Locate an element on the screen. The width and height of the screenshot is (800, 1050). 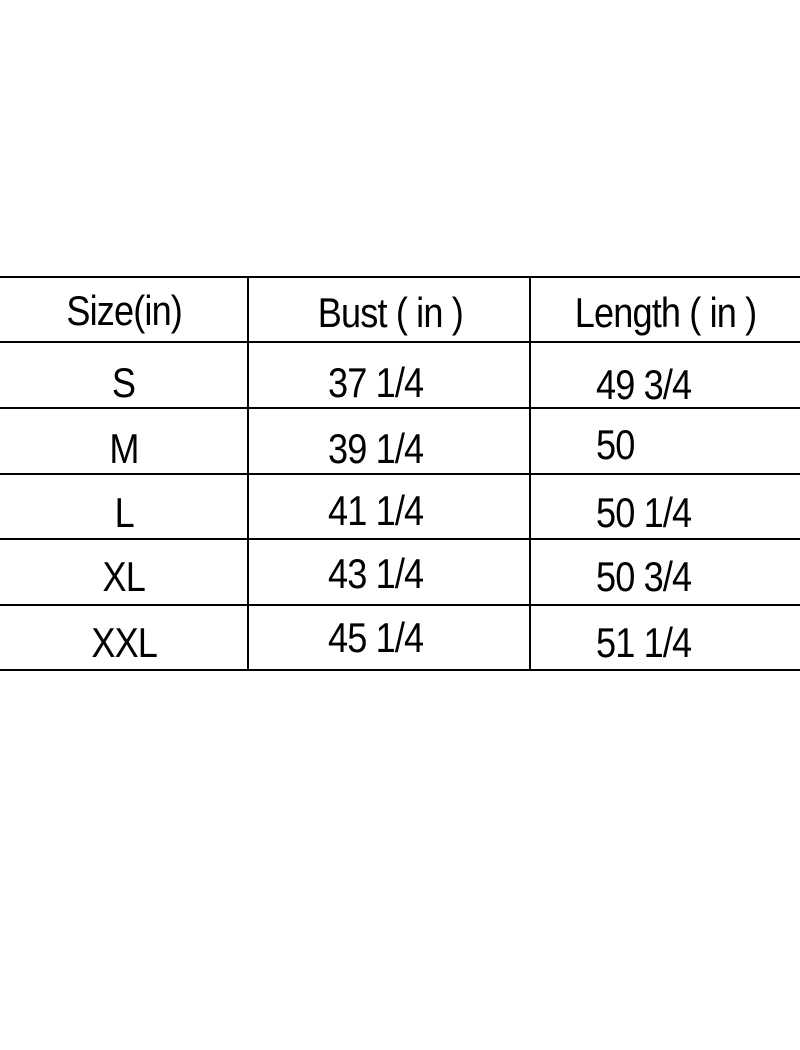
size-cell: M is located at coordinates (124, 448).